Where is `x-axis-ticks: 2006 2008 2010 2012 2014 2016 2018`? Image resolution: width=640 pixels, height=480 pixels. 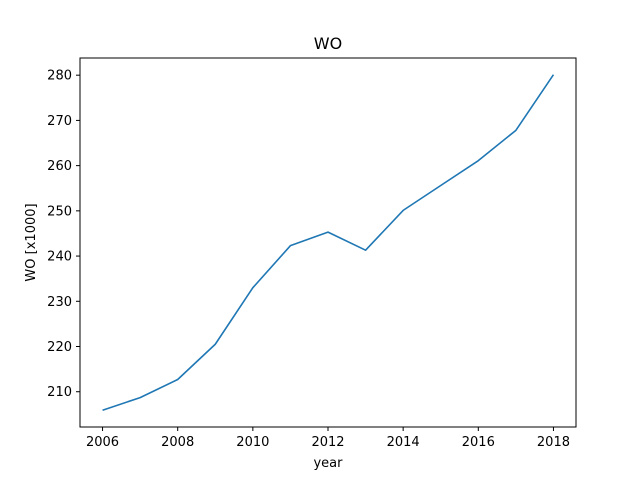
x-axis-ticks: 2006 2008 2010 2012 2014 2016 2018 is located at coordinates (328, 438).